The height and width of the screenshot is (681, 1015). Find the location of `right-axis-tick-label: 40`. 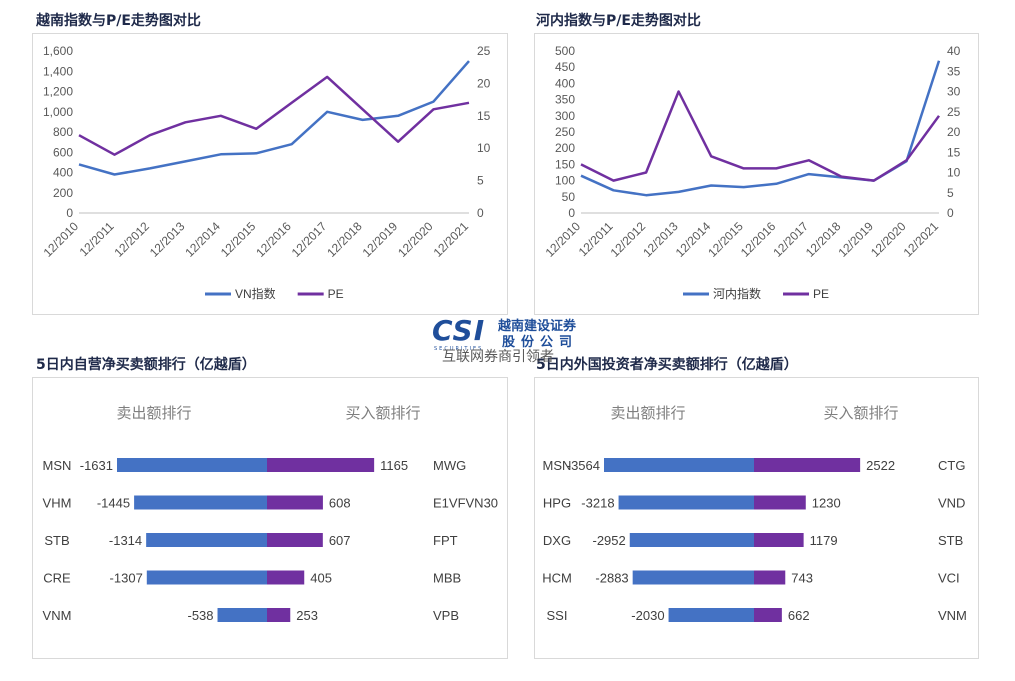

right-axis-tick-label: 40 is located at coordinates (954, 51).